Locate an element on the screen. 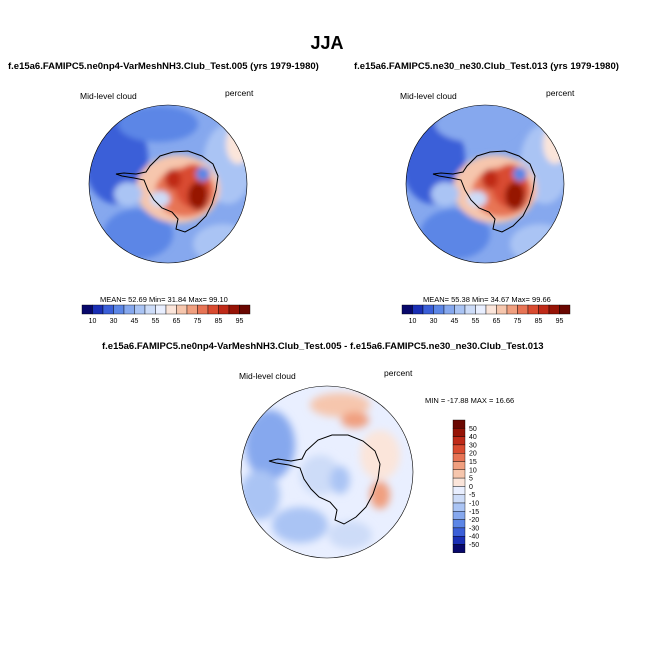 Image resolution: width=654 pixels, height=654 pixels. panel1-polar-map is located at coordinates (168, 184).